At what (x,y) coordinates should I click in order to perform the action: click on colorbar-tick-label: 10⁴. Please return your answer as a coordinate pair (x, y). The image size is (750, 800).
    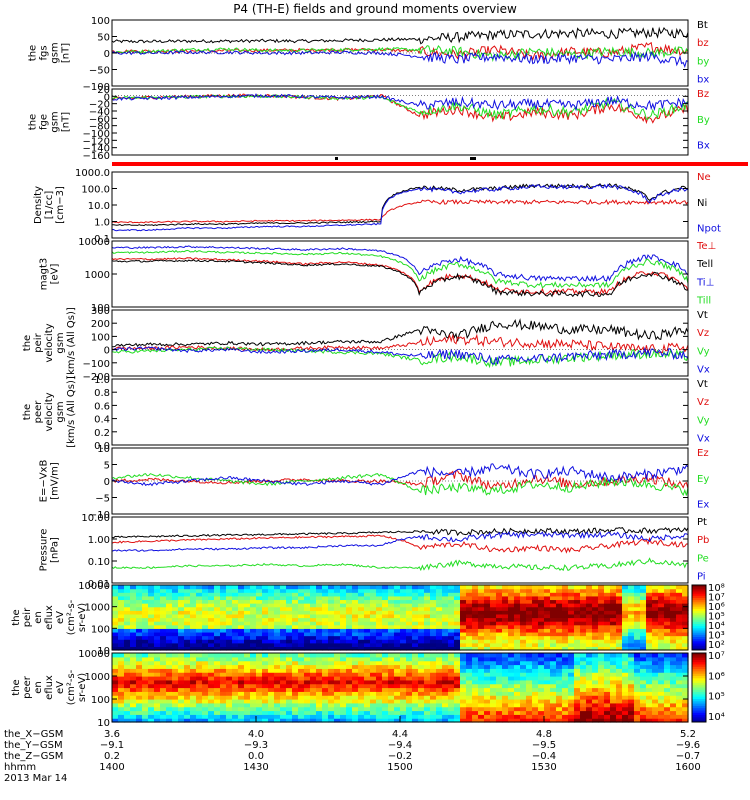
    Looking at the image, I should click on (716, 626).